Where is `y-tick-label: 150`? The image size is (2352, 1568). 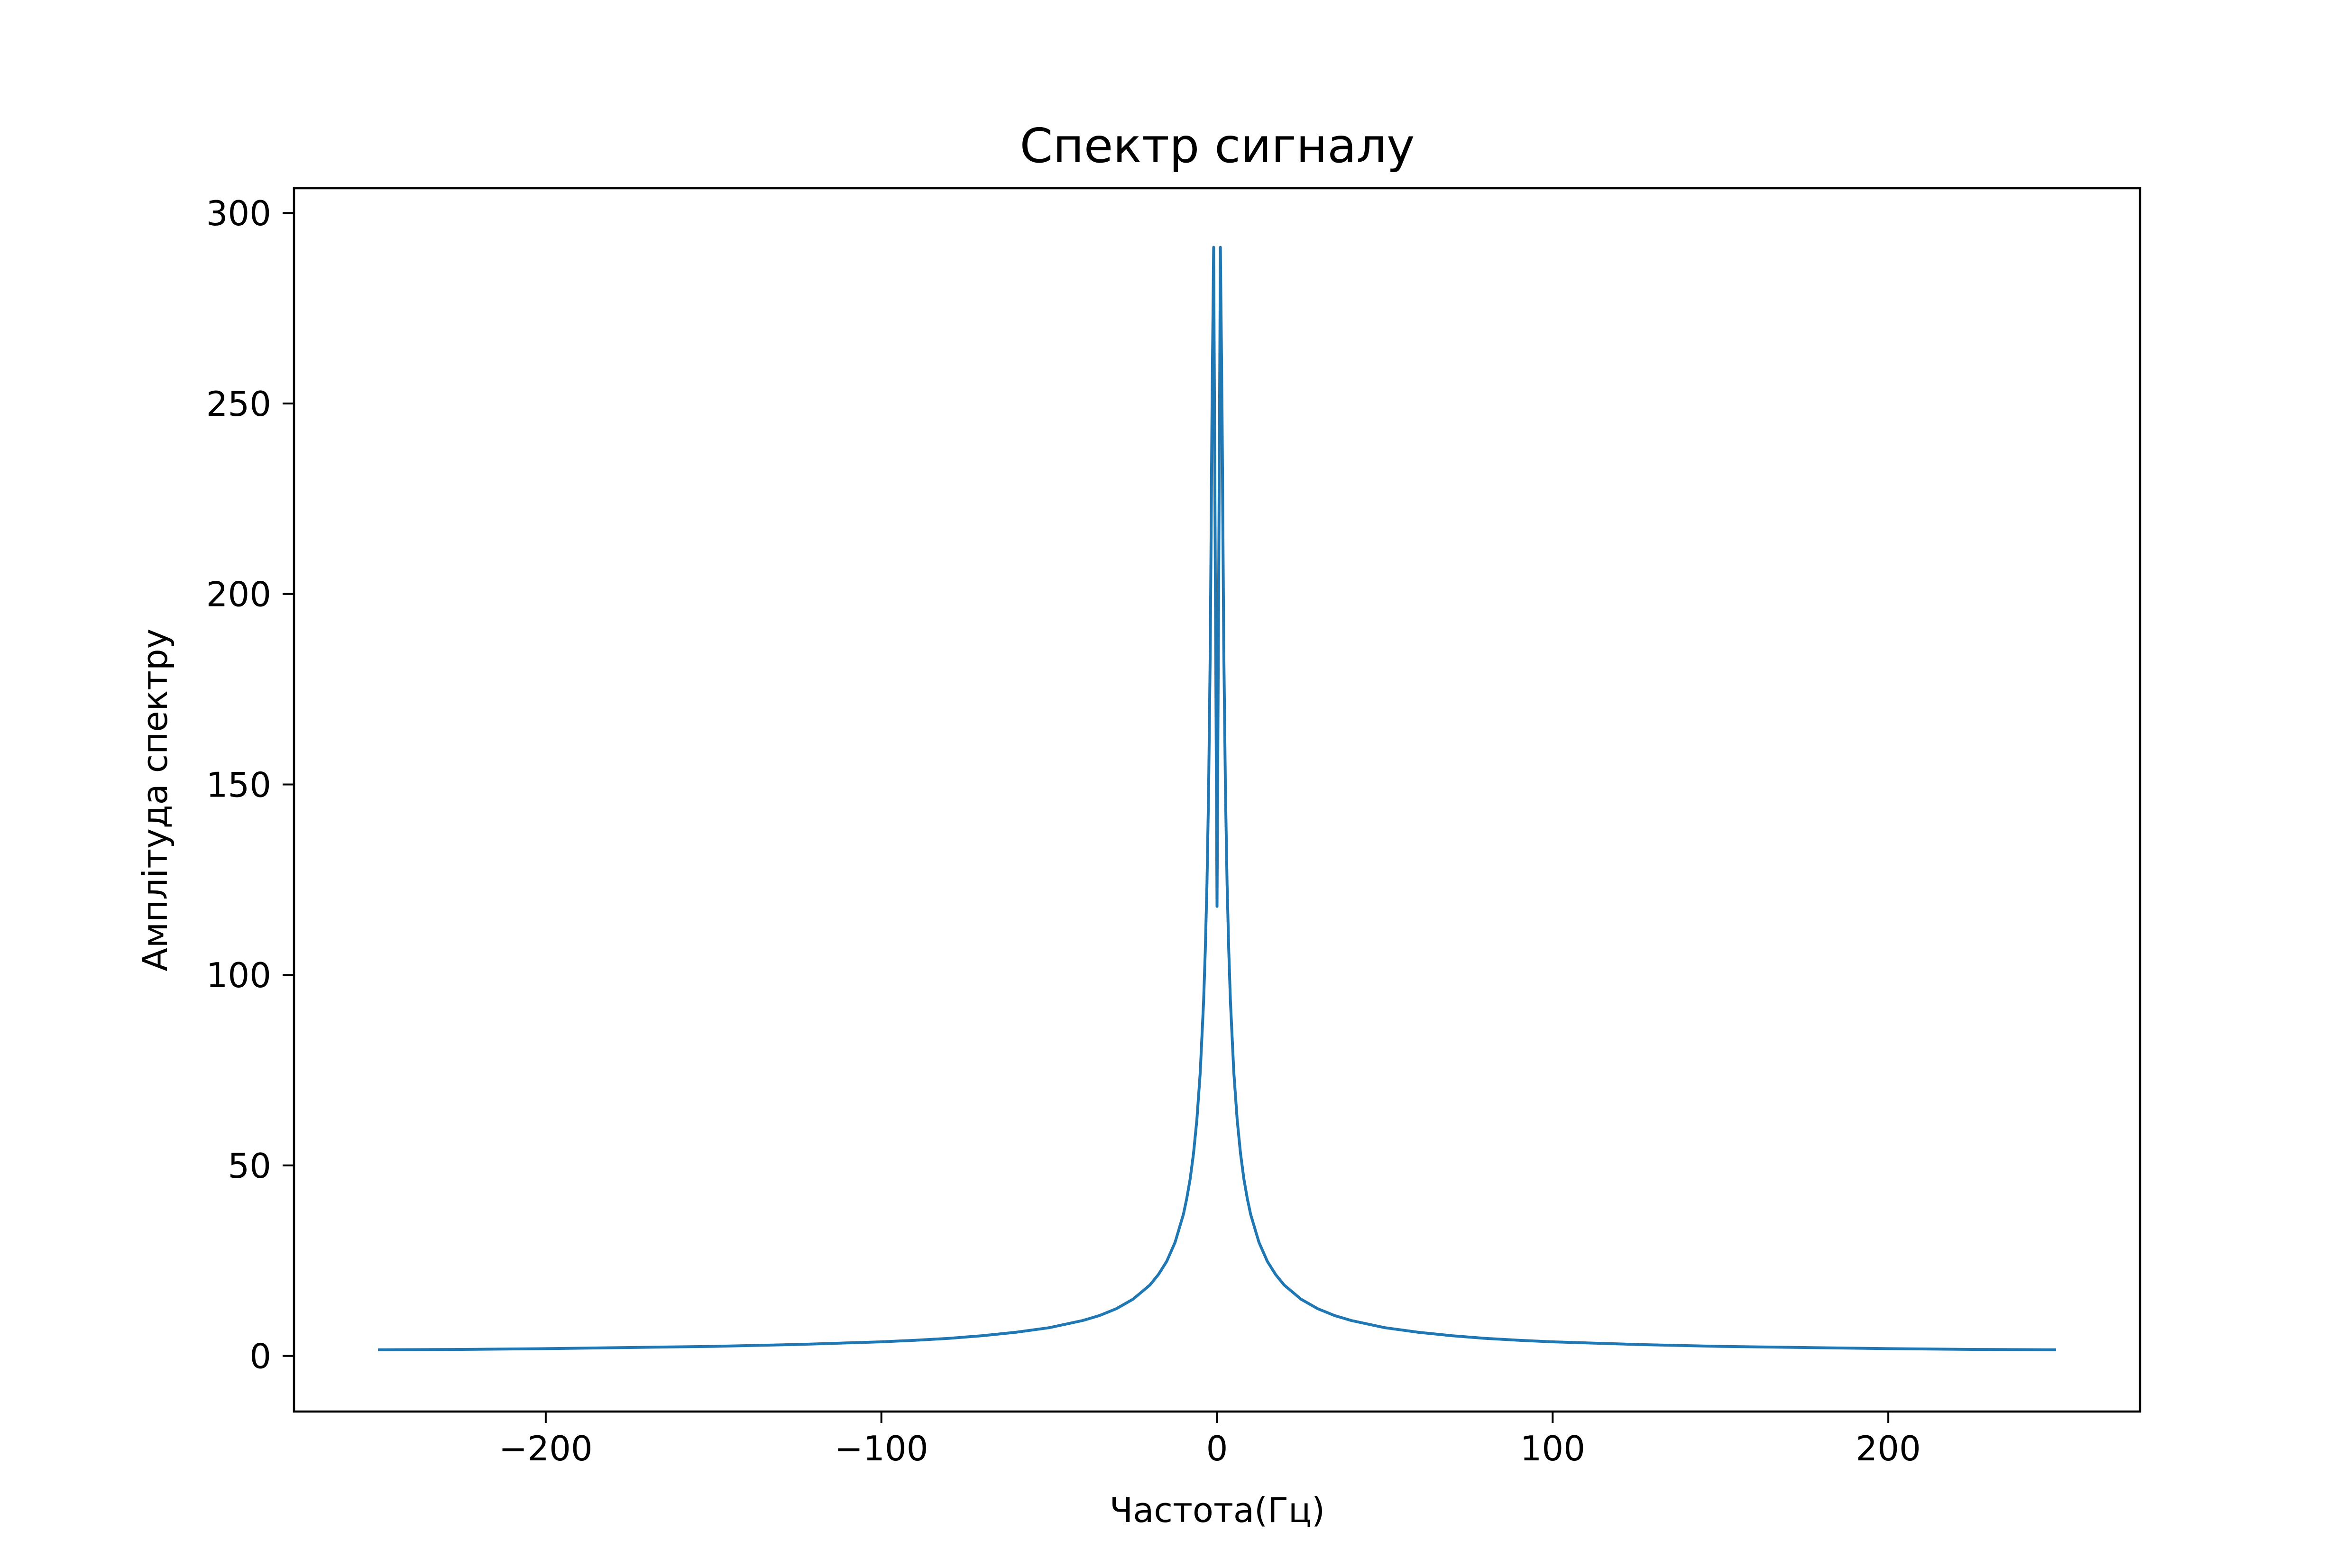 y-tick-label: 150 is located at coordinates (238, 785).